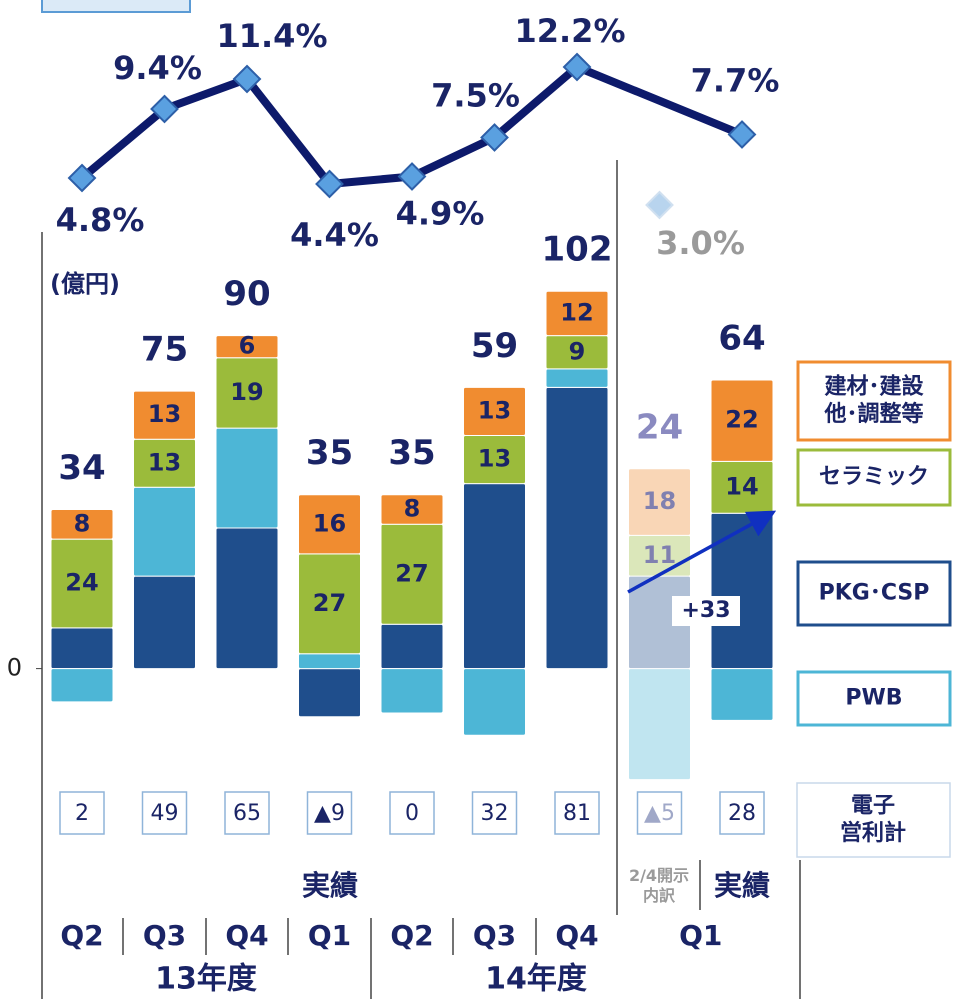  What do you see at coordinates (271, 36) in the screenshot?
I see `margin-label: 11.4%` at bounding box center [271, 36].